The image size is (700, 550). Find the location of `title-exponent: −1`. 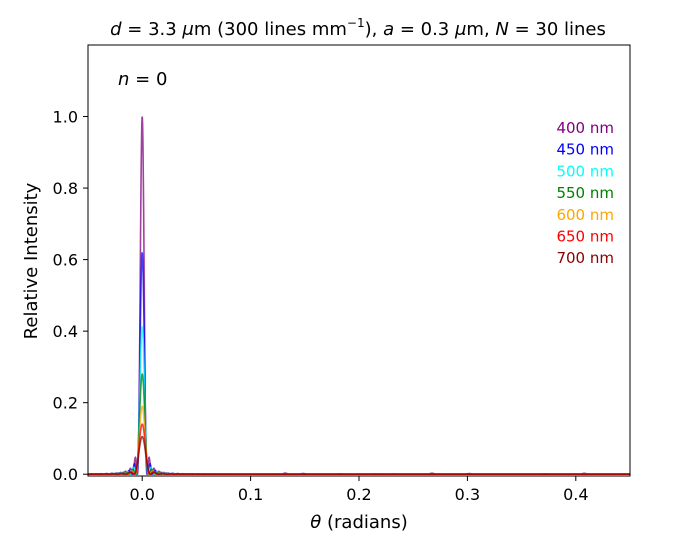

title-exponent: −1 is located at coordinates (356, 23).